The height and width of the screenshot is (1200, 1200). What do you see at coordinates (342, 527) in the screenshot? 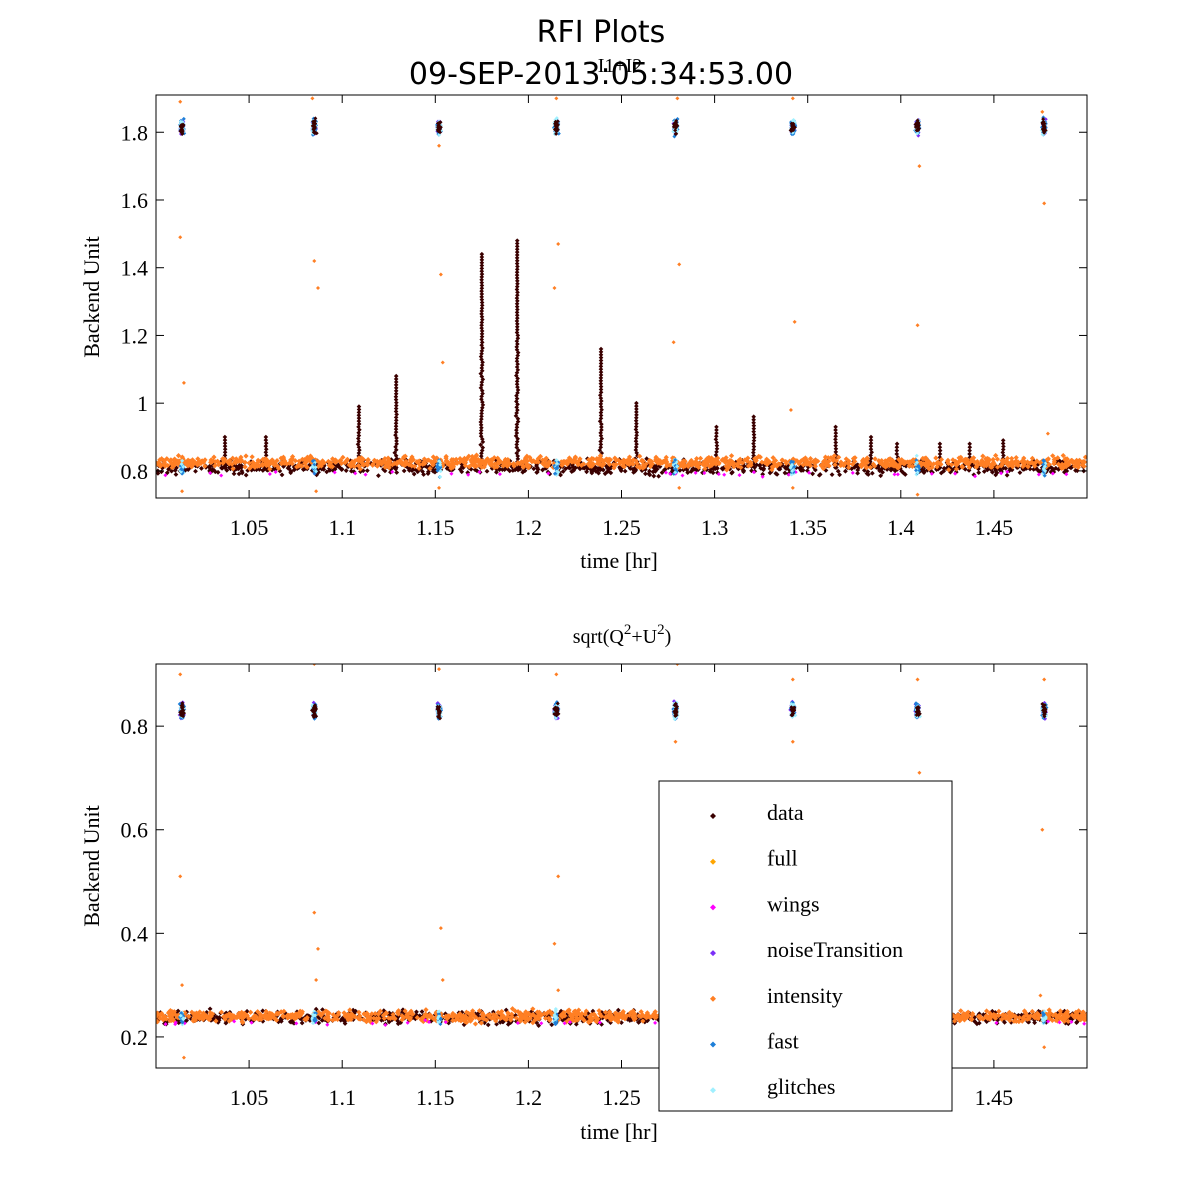
I see `x-tick-label: 1.1` at bounding box center [342, 527].